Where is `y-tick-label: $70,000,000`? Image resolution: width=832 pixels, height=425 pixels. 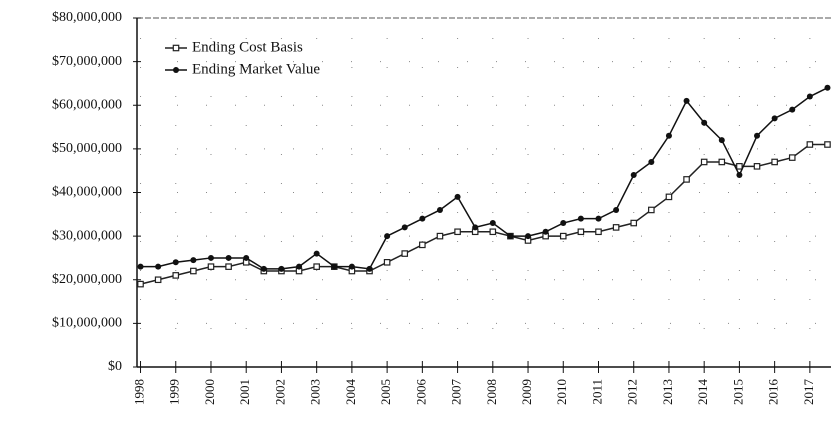 y-tick-label: $70,000,000 is located at coordinates (87, 61).